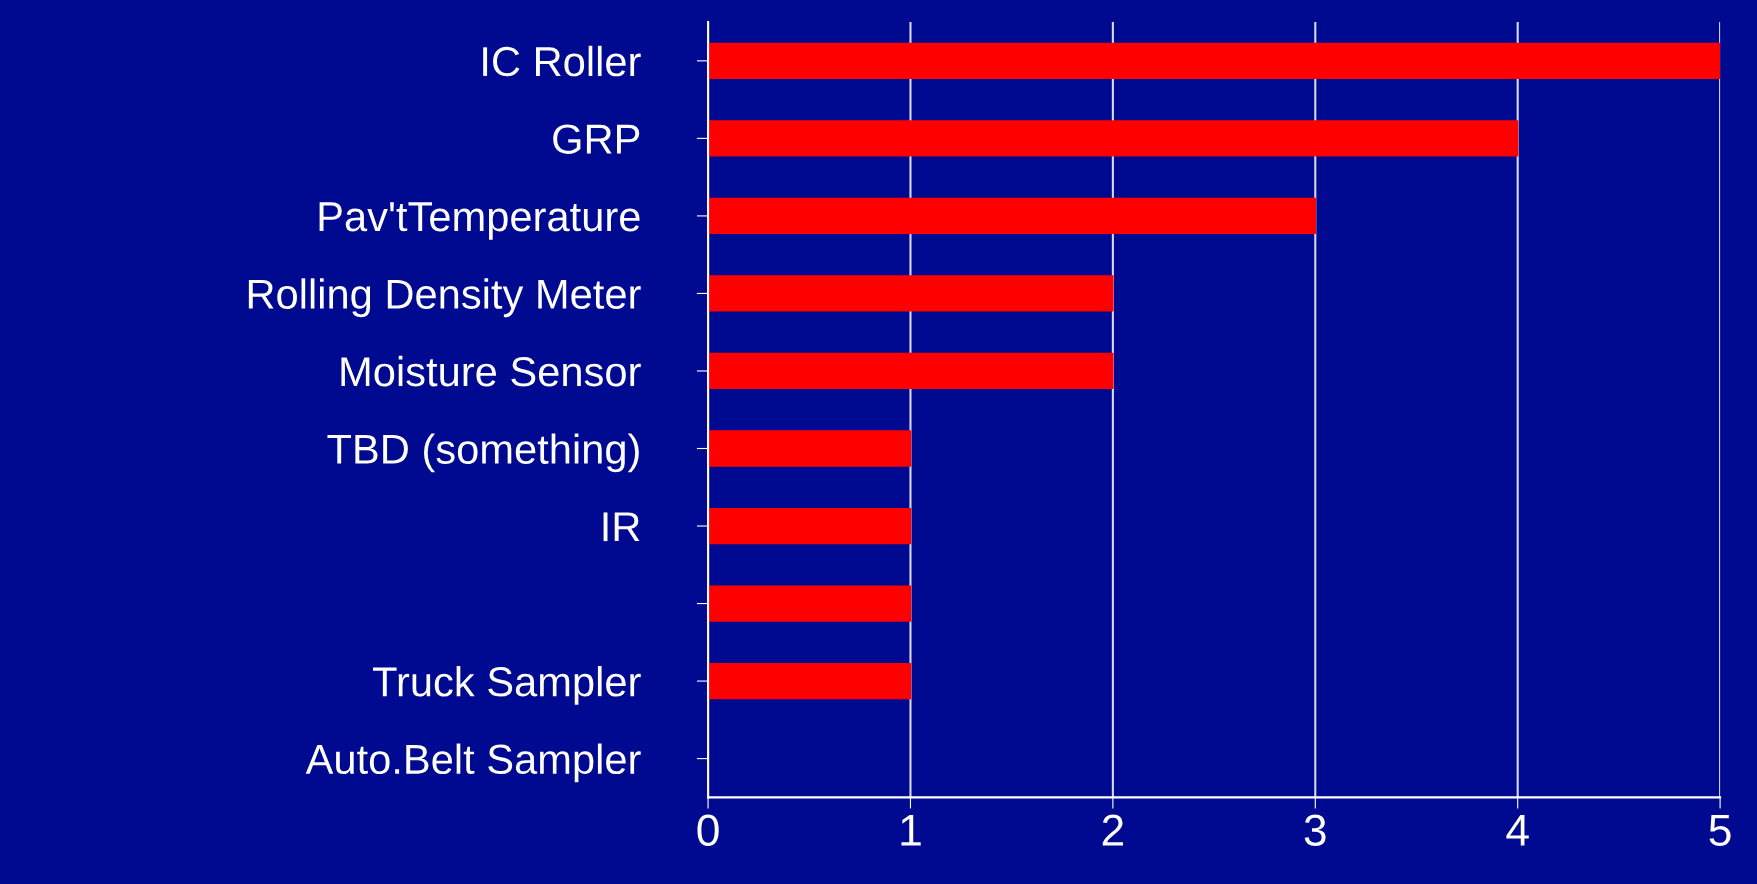  I want to click on x-tick-label: 1, so click(911, 830).